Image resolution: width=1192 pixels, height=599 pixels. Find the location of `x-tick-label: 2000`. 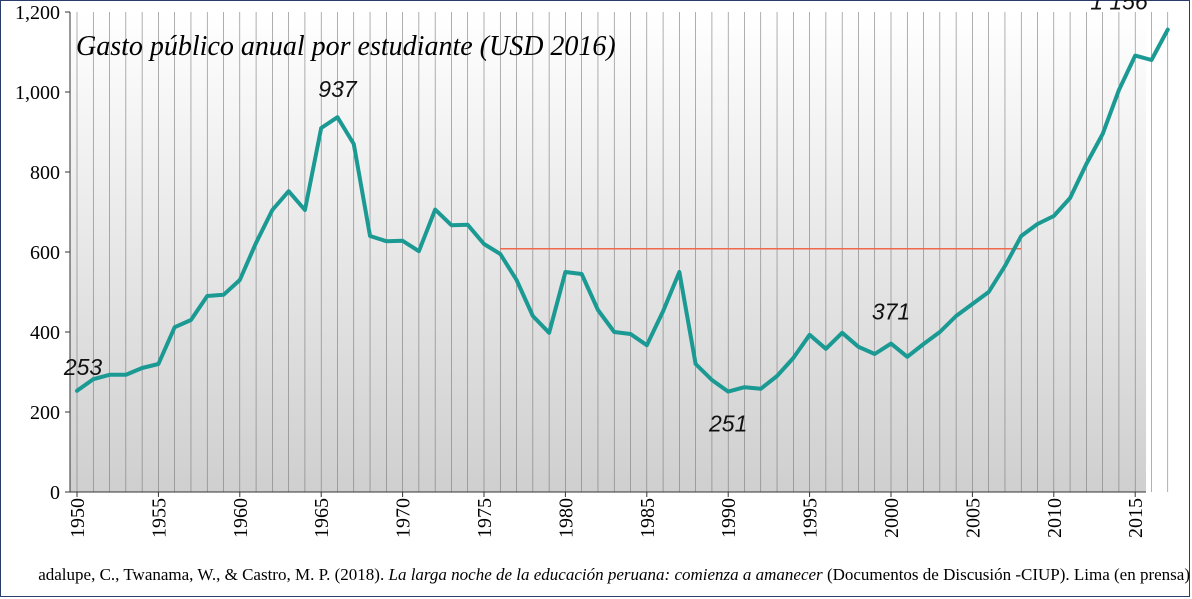

x-tick-label: 2000 is located at coordinates (892, 518).